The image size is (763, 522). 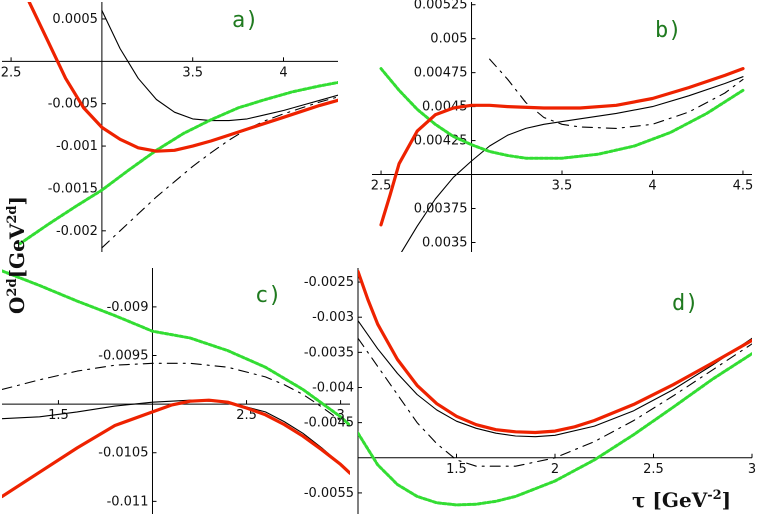 I want to click on y-tick-label: 0.0045, so click(x=445, y=107).